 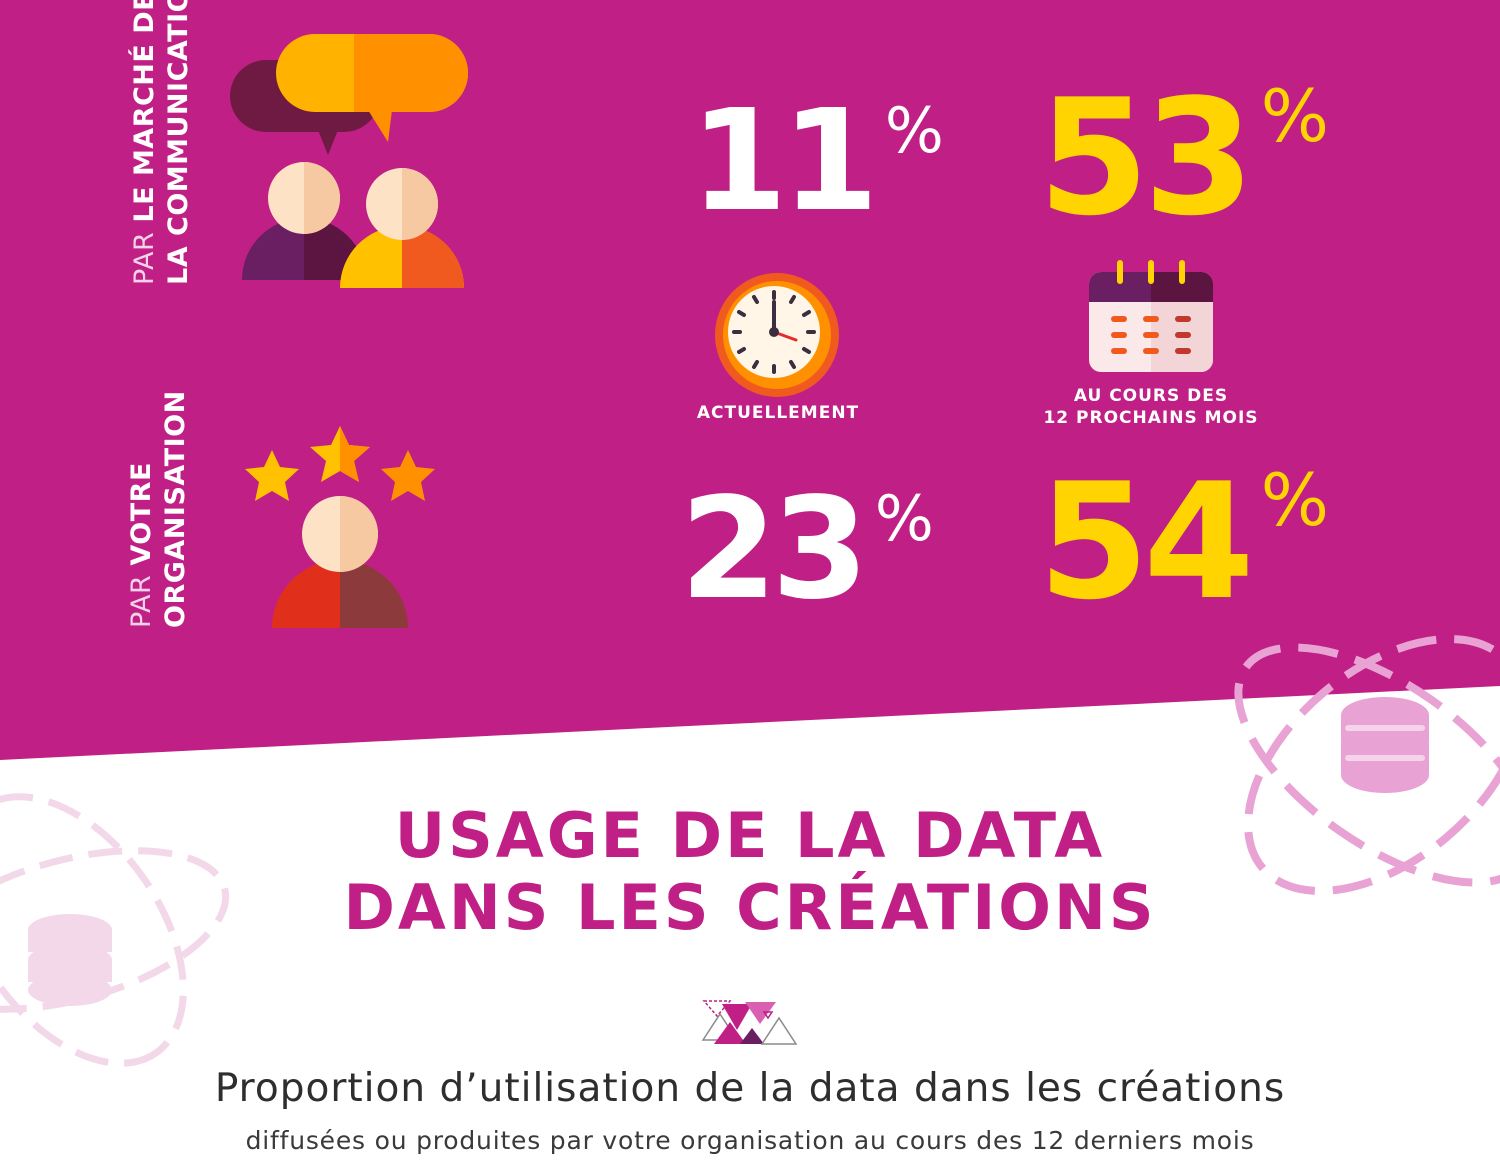 I want to click on database-orbit-icon, so click(x=1367, y=765).